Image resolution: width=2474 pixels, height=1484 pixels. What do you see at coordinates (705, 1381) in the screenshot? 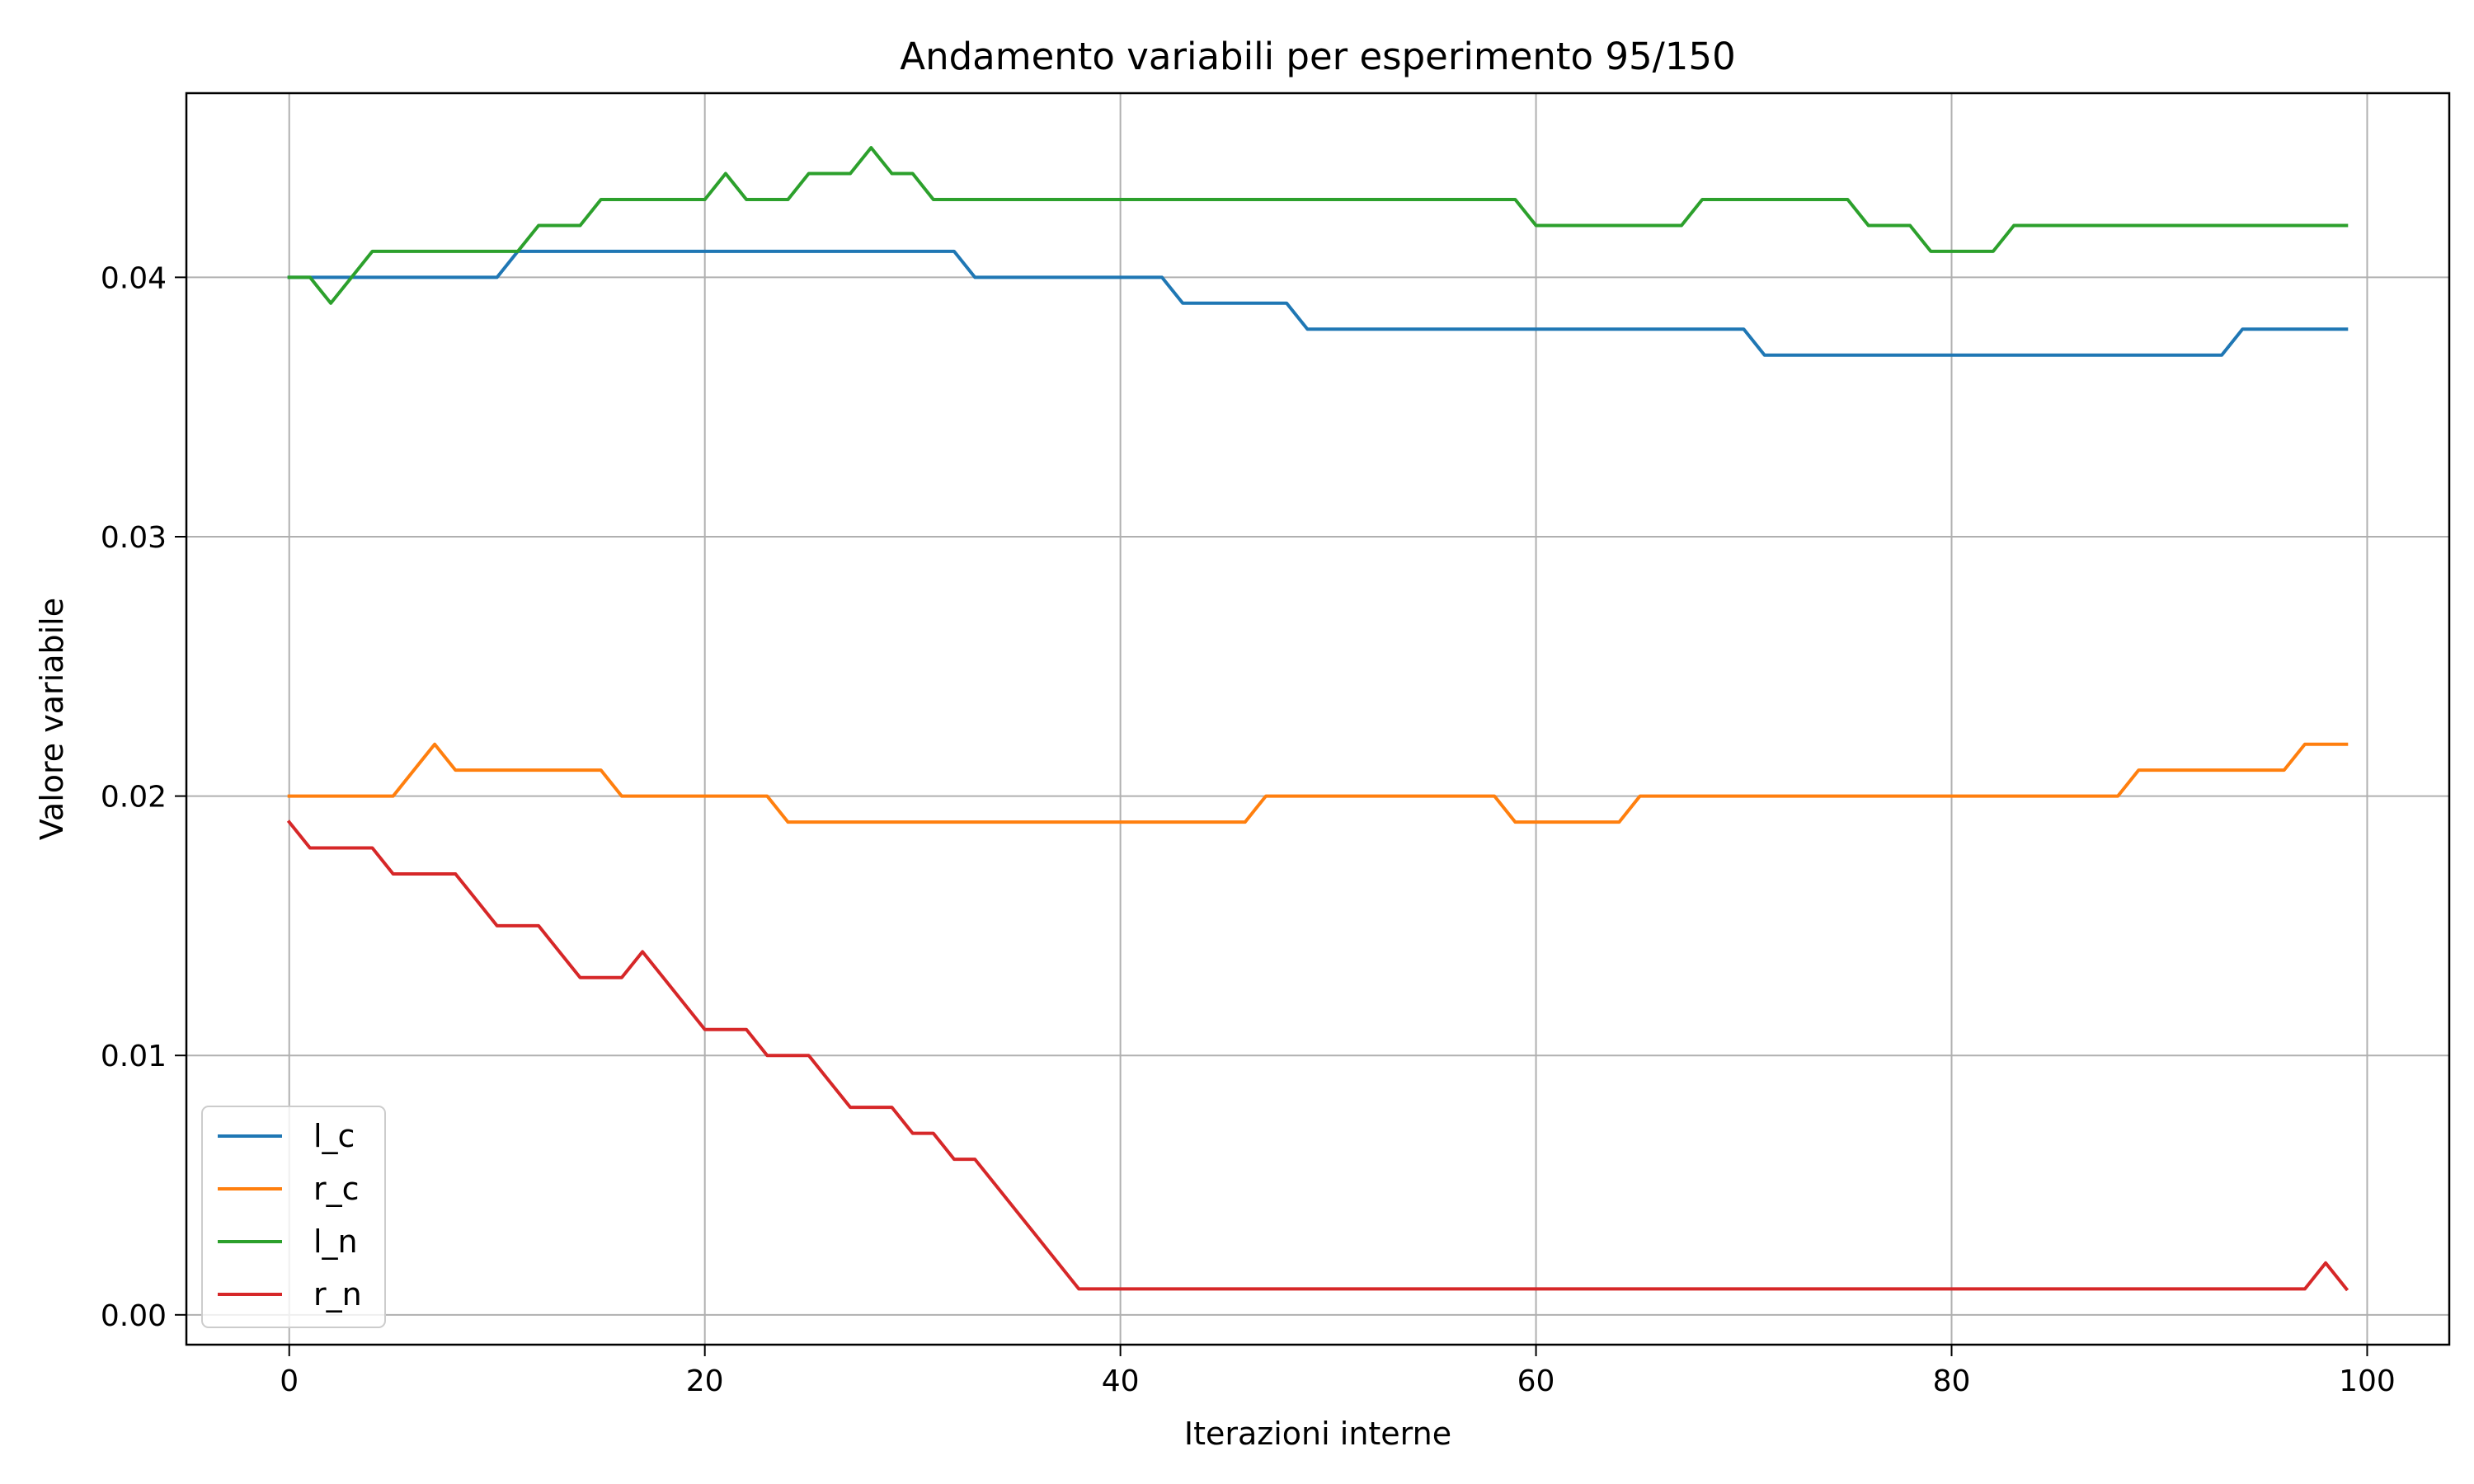
I see `x-tick-label: 20` at bounding box center [705, 1381].